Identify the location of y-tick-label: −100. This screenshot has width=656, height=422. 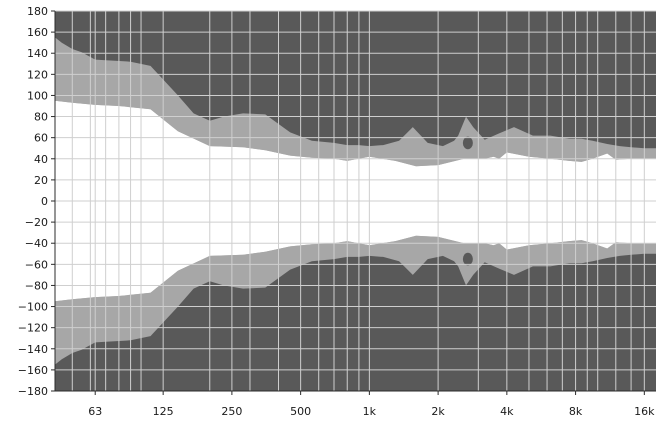
(33, 307).